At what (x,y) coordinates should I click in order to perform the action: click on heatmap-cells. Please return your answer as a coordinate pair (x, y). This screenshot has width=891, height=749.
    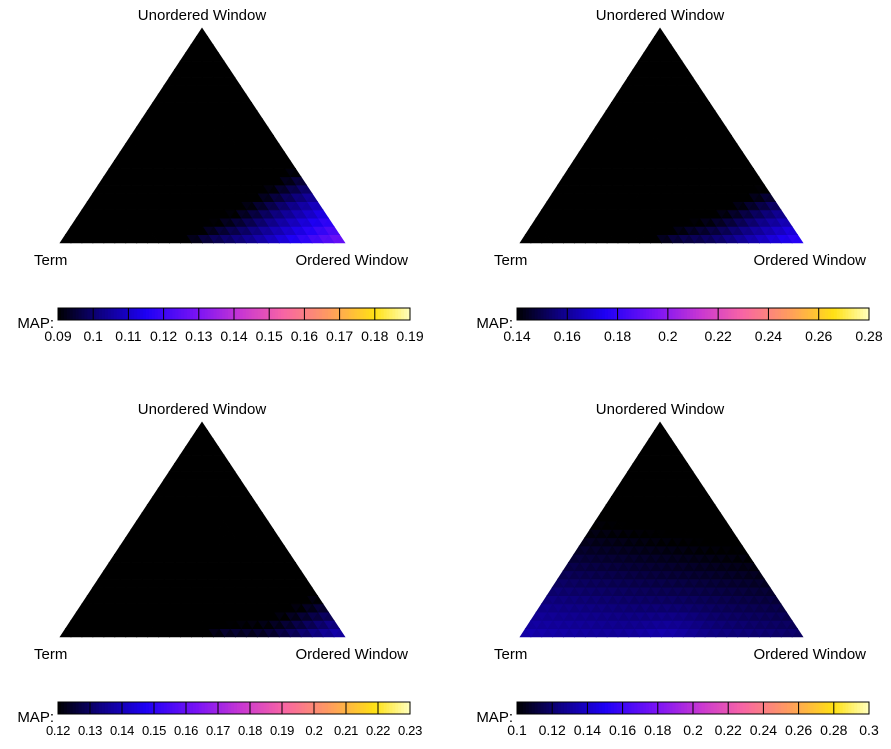
    Looking at the image, I should click on (661, 529).